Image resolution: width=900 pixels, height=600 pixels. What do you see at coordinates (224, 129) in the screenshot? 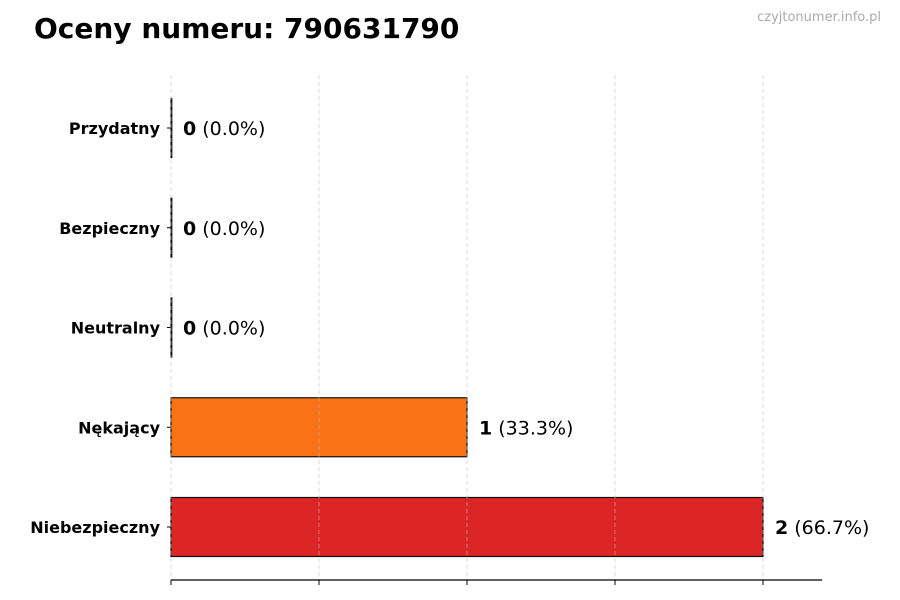
I see `data-label-0: 0 (0.0%)` at bounding box center [224, 129].